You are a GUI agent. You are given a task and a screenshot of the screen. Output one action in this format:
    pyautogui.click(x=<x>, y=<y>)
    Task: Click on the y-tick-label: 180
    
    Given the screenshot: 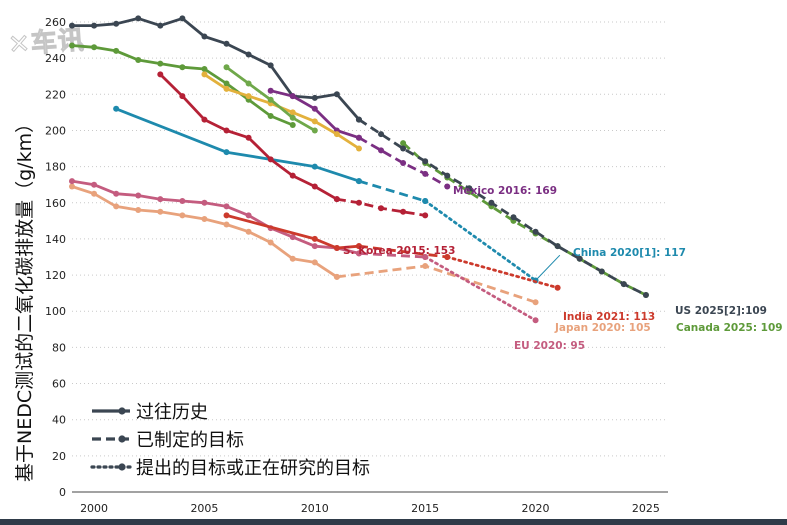 What is the action you would take?
    pyautogui.click(x=55, y=167)
    